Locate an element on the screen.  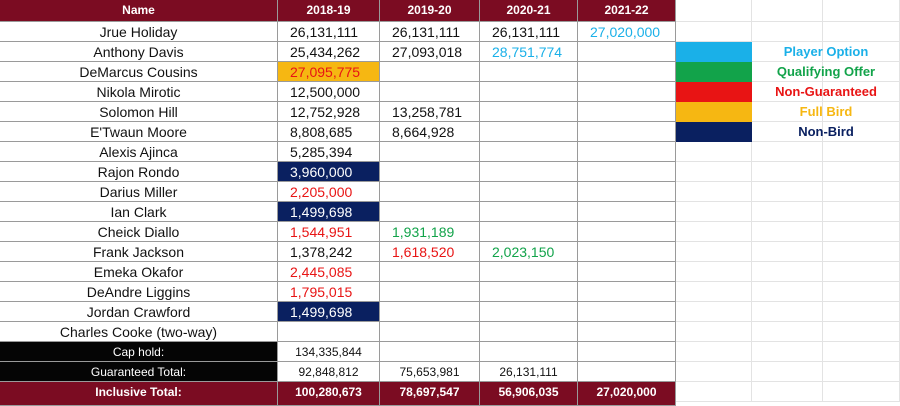
salary-cell: 12,752,928 is located at coordinates (329, 112).